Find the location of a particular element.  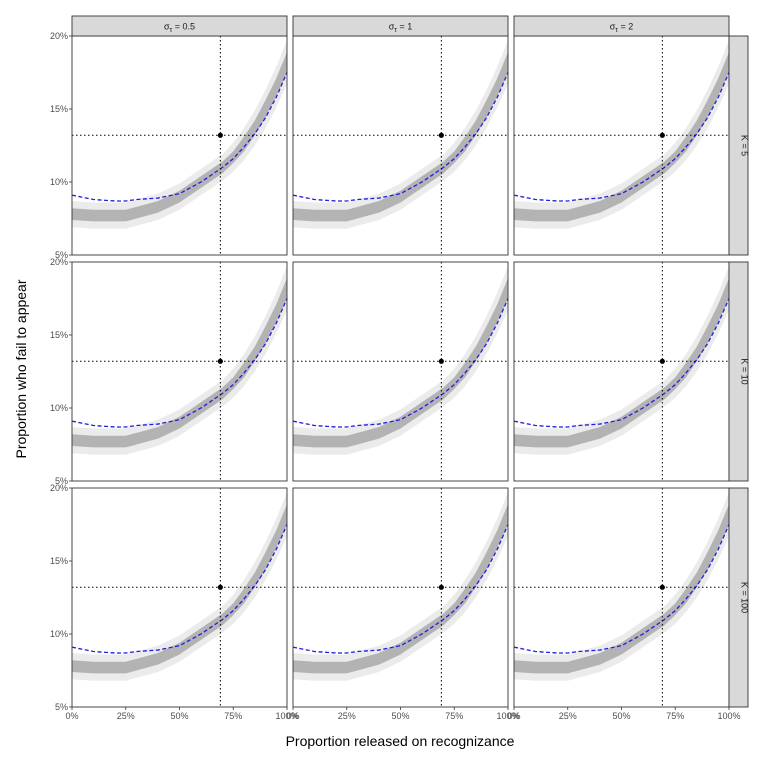

panel-r3-c2: 0% 25% 50% 75% 100% is located at coordinates (403, 604).